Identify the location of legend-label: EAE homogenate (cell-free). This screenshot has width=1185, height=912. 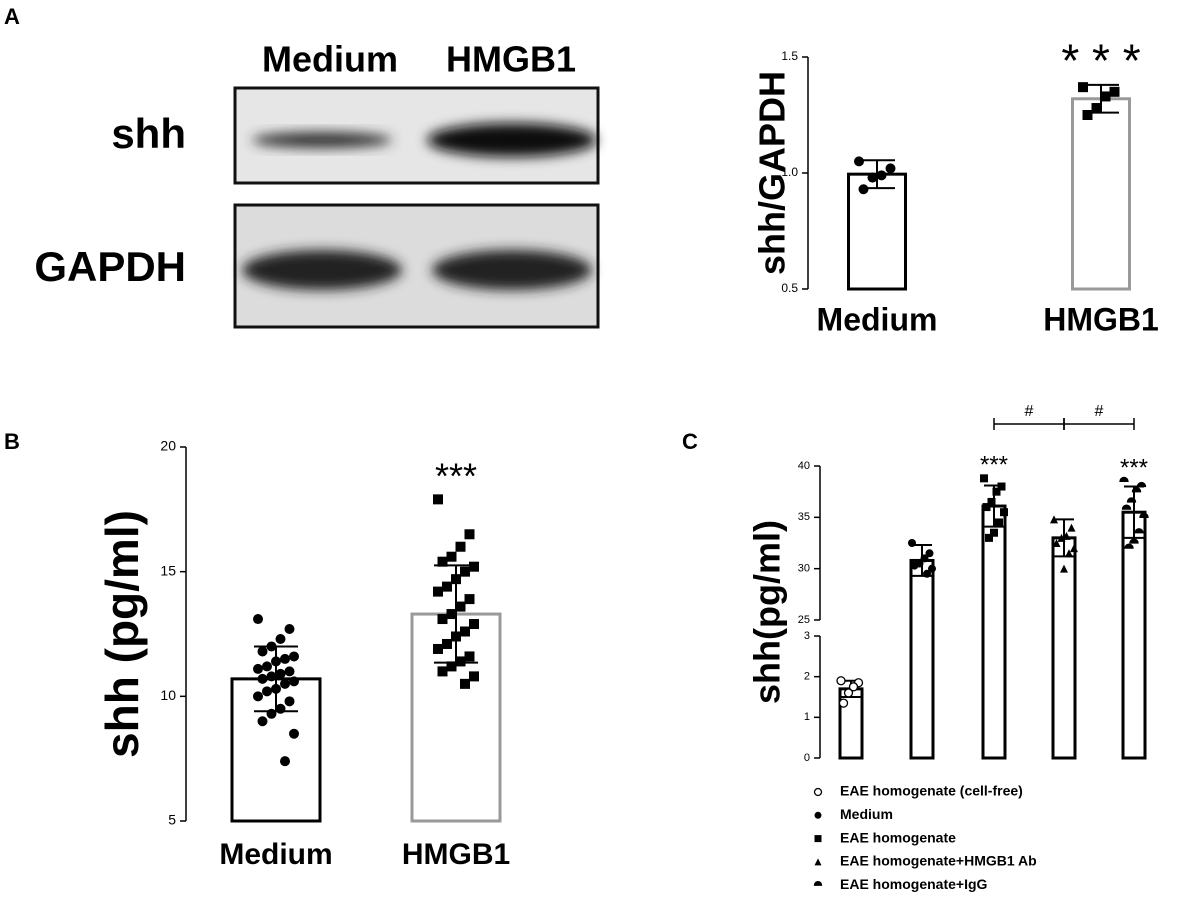
(931, 791).